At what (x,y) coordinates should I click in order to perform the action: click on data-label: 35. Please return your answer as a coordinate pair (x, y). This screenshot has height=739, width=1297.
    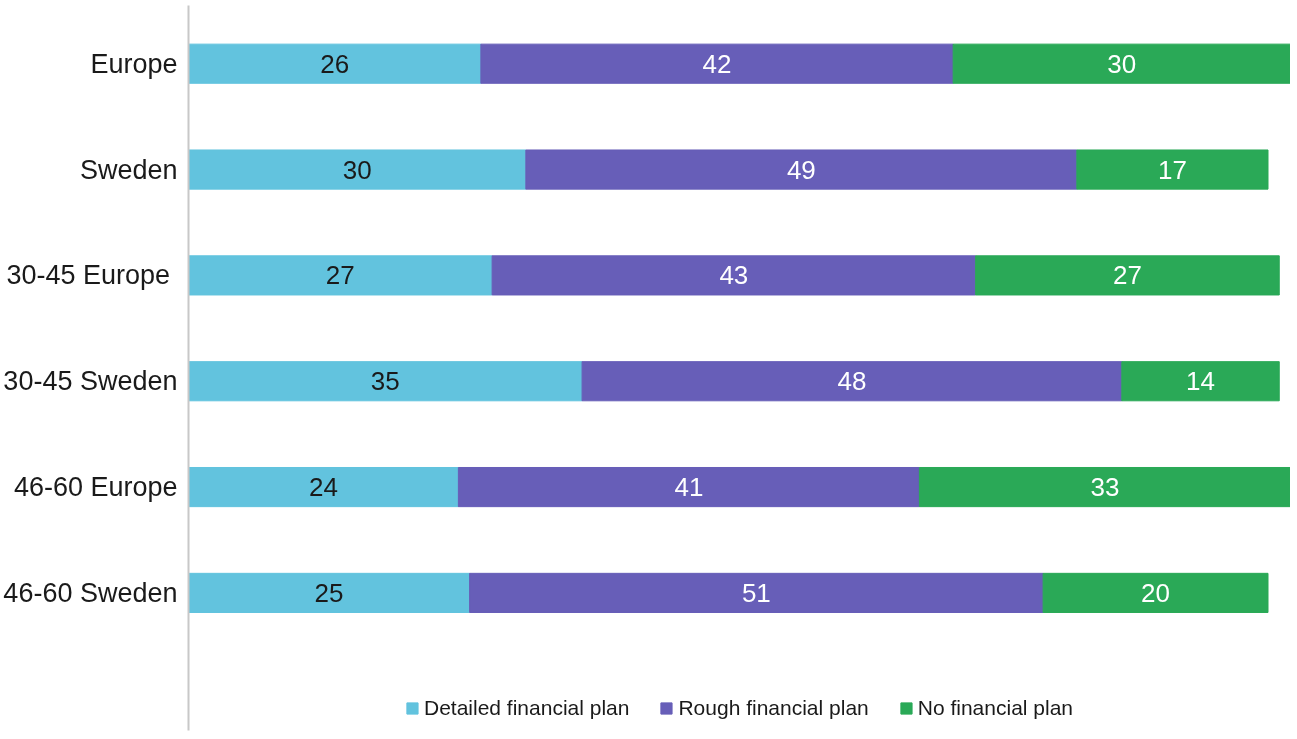
    Looking at the image, I should click on (385, 381).